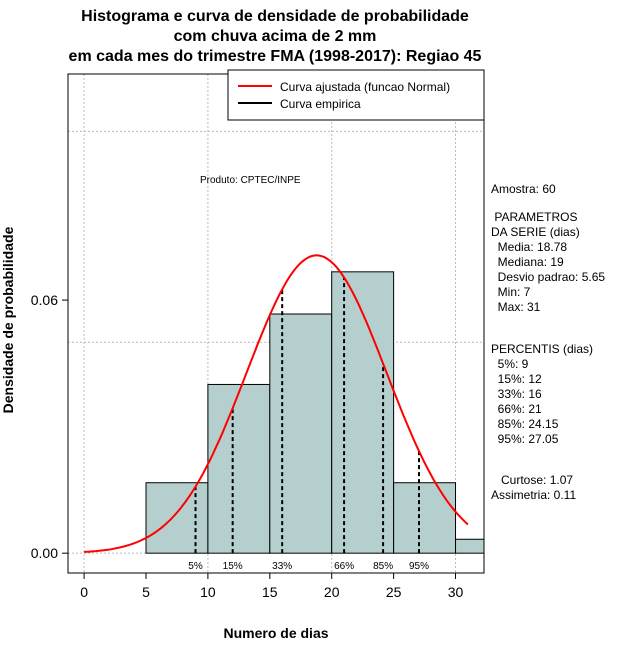 This screenshot has width=640, height=660. What do you see at coordinates (535, 232) in the screenshot?
I see `stats-line: DA SERIE (dias)` at bounding box center [535, 232].